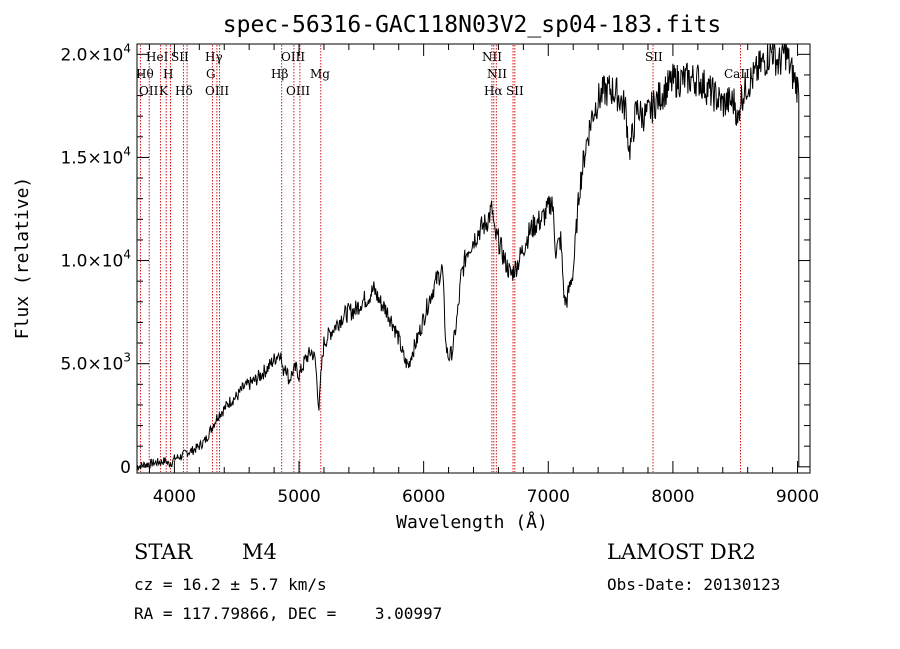 This screenshot has width=900, height=649. What do you see at coordinates (157, 57) in the screenshot?
I see `line-label-hei: HeI` at bounding box center [157, 57].